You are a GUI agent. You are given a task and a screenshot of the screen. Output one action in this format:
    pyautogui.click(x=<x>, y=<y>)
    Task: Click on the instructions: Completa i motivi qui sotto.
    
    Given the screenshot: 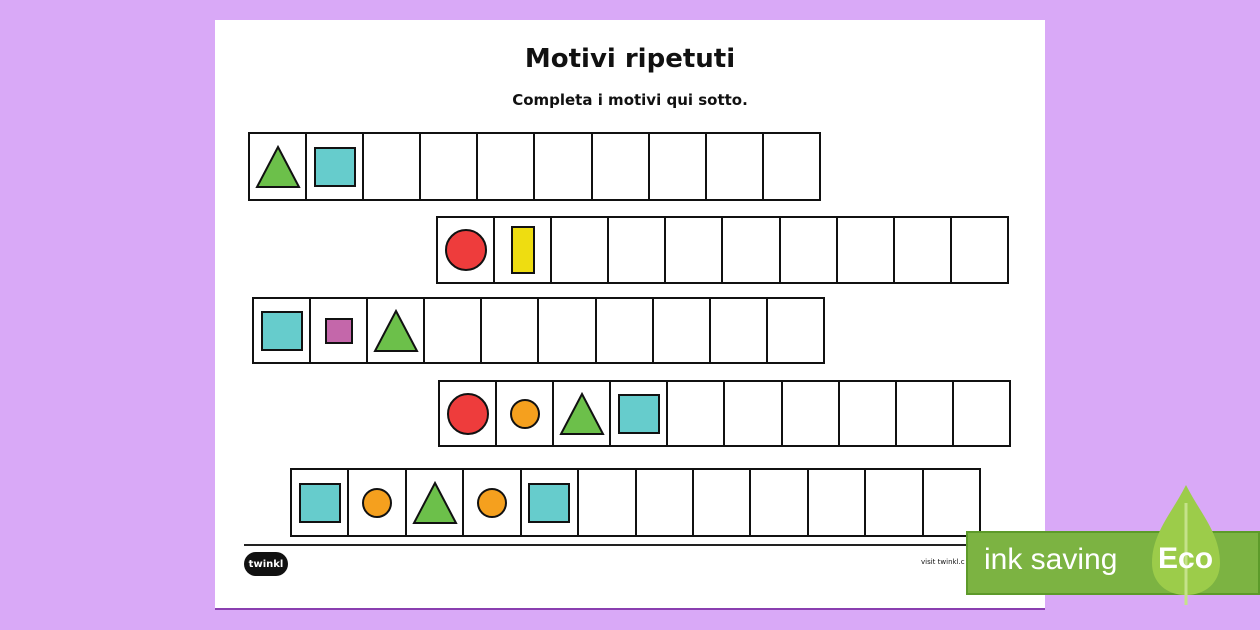 What is the action you would take?
    pyautogui.click(x=630, y=100)
    